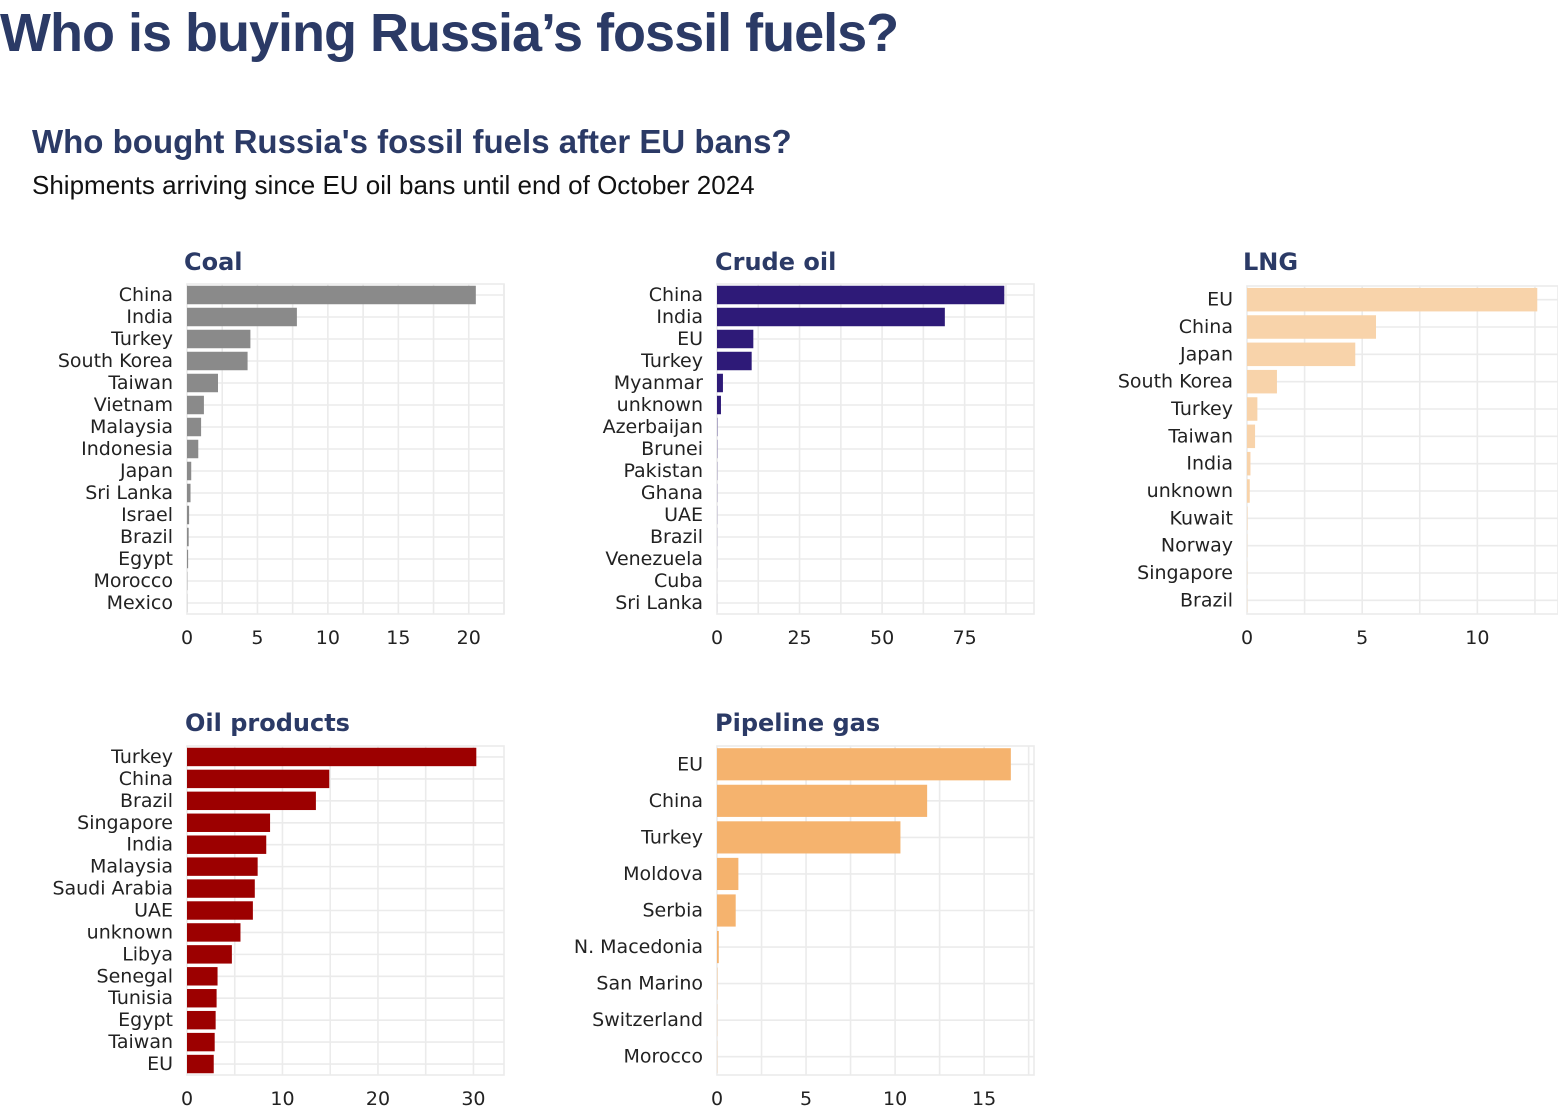 The height and width of the screenshot is (1120, 1558). What do you see at coordinates (214, 932) in the screenshot?
I see `oil-products-bar-unknown` at bounding box center [214, 932].